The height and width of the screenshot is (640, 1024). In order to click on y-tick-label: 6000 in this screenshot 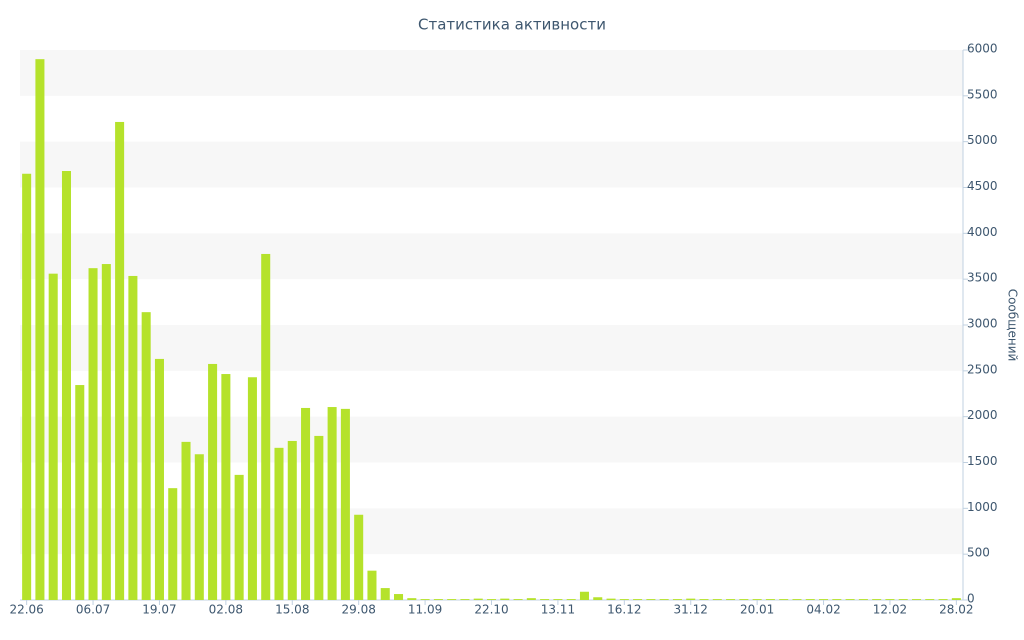, I will do `click(982, 49)`.